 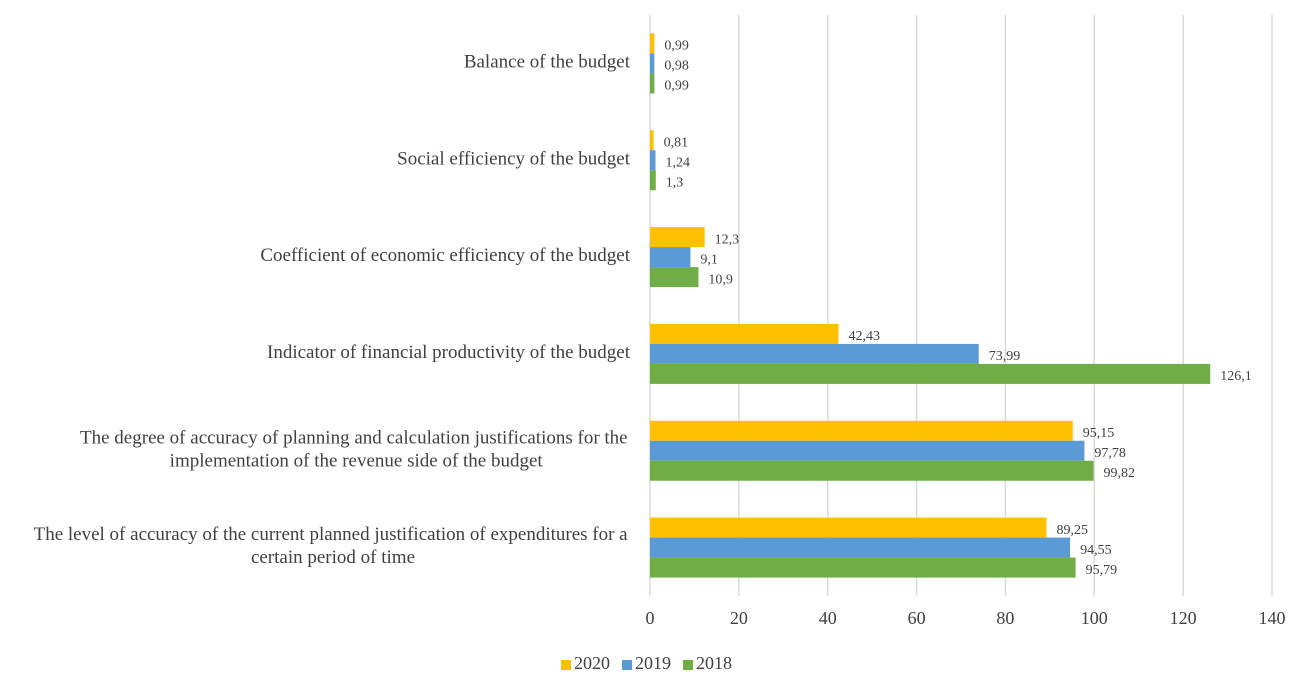 What do you see at coordinates (739, 618) in the screenshot?
I see `x-tick-label: 20` at bounding box center [739, 618].